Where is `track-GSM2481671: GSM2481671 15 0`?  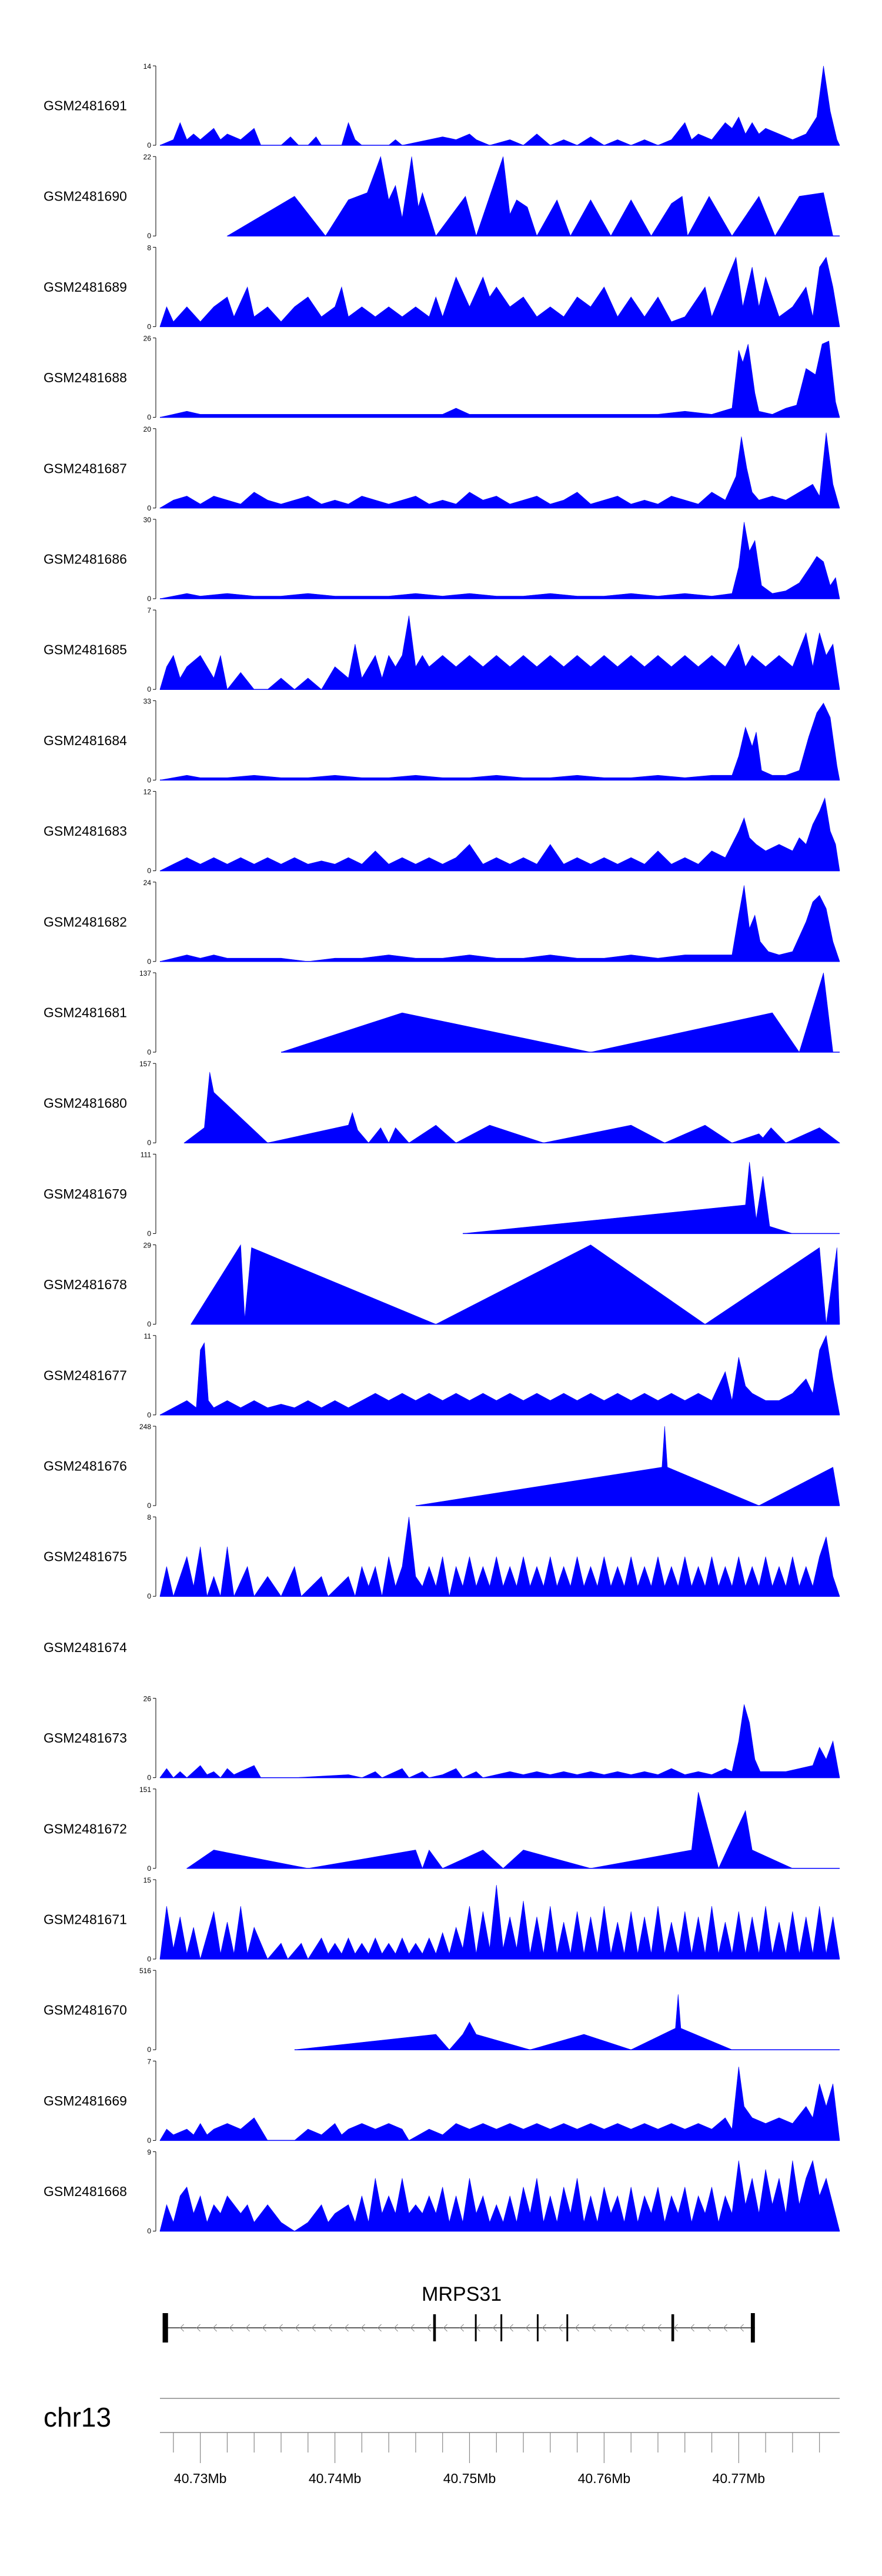 track-GSM2481671: GSM2481671 15 0 is located at coordinates (442, 1919).